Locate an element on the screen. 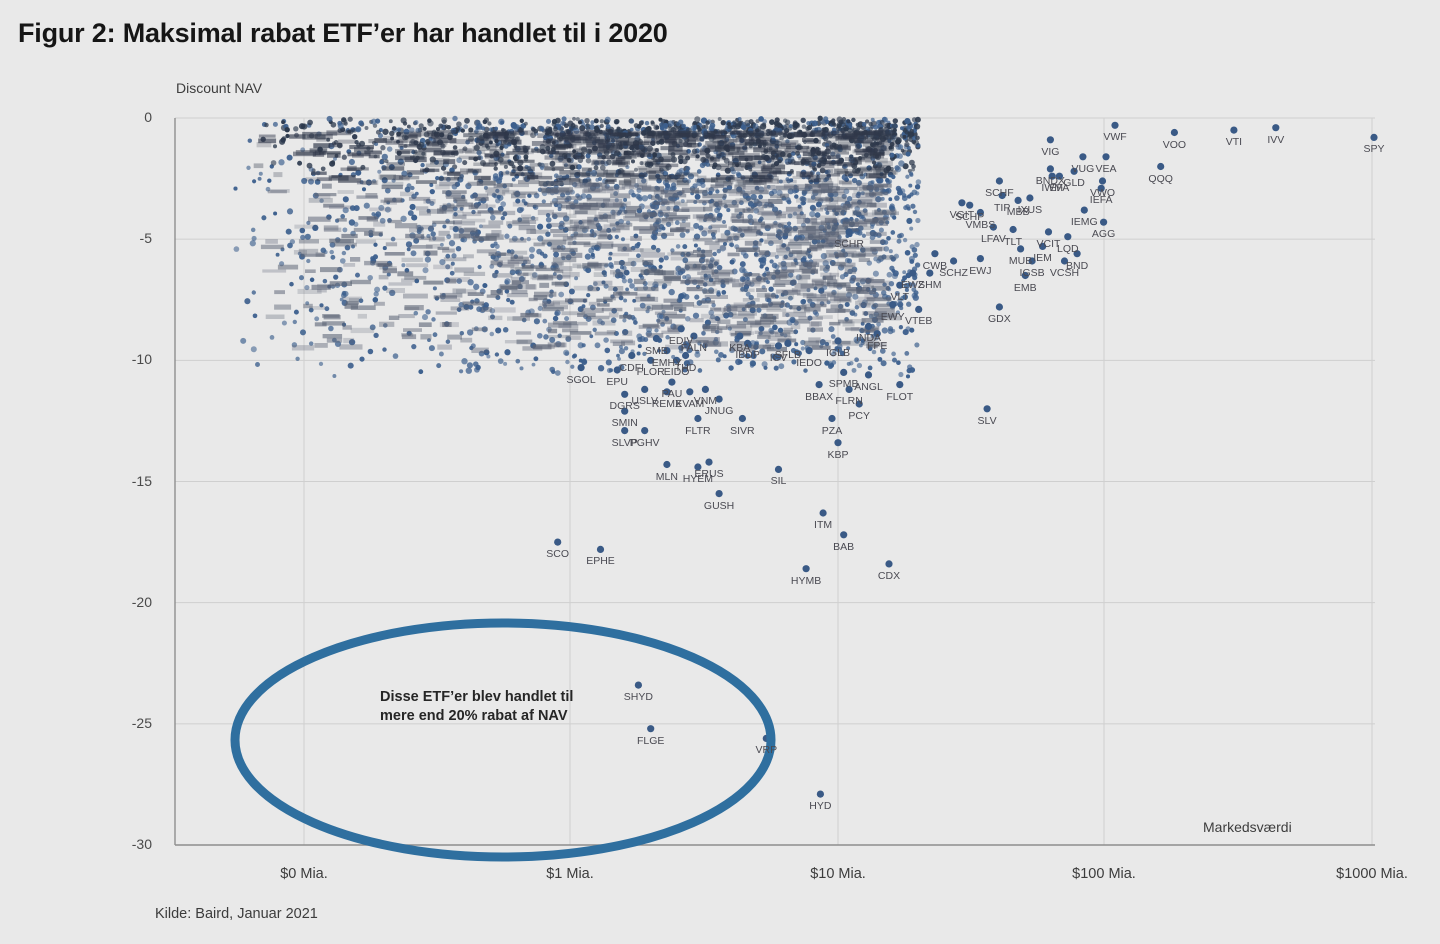 Image resolution: width=1440 pixels, height=944 pixels. data-point-label: VTEB is located at coordinates (918, 321).